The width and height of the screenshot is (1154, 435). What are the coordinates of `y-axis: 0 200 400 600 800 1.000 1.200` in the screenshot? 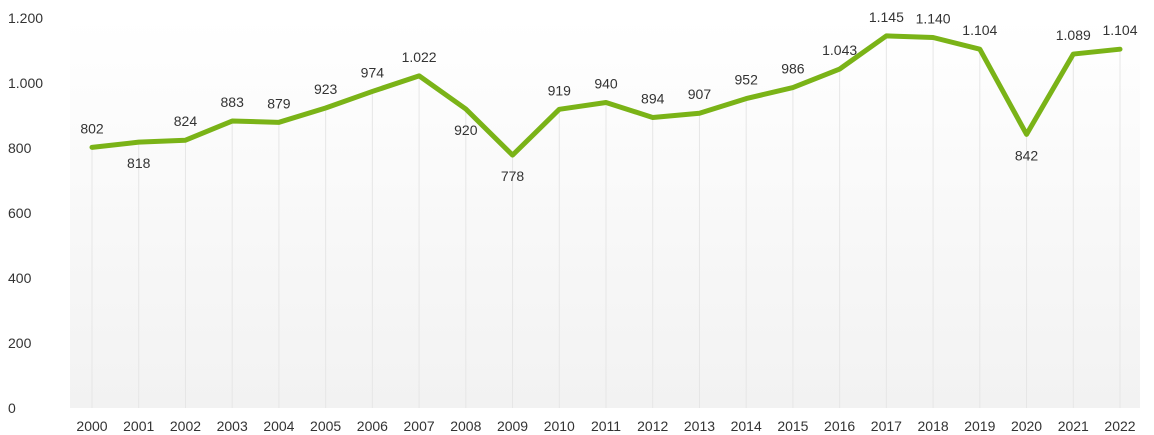 It's located at (25, 213).